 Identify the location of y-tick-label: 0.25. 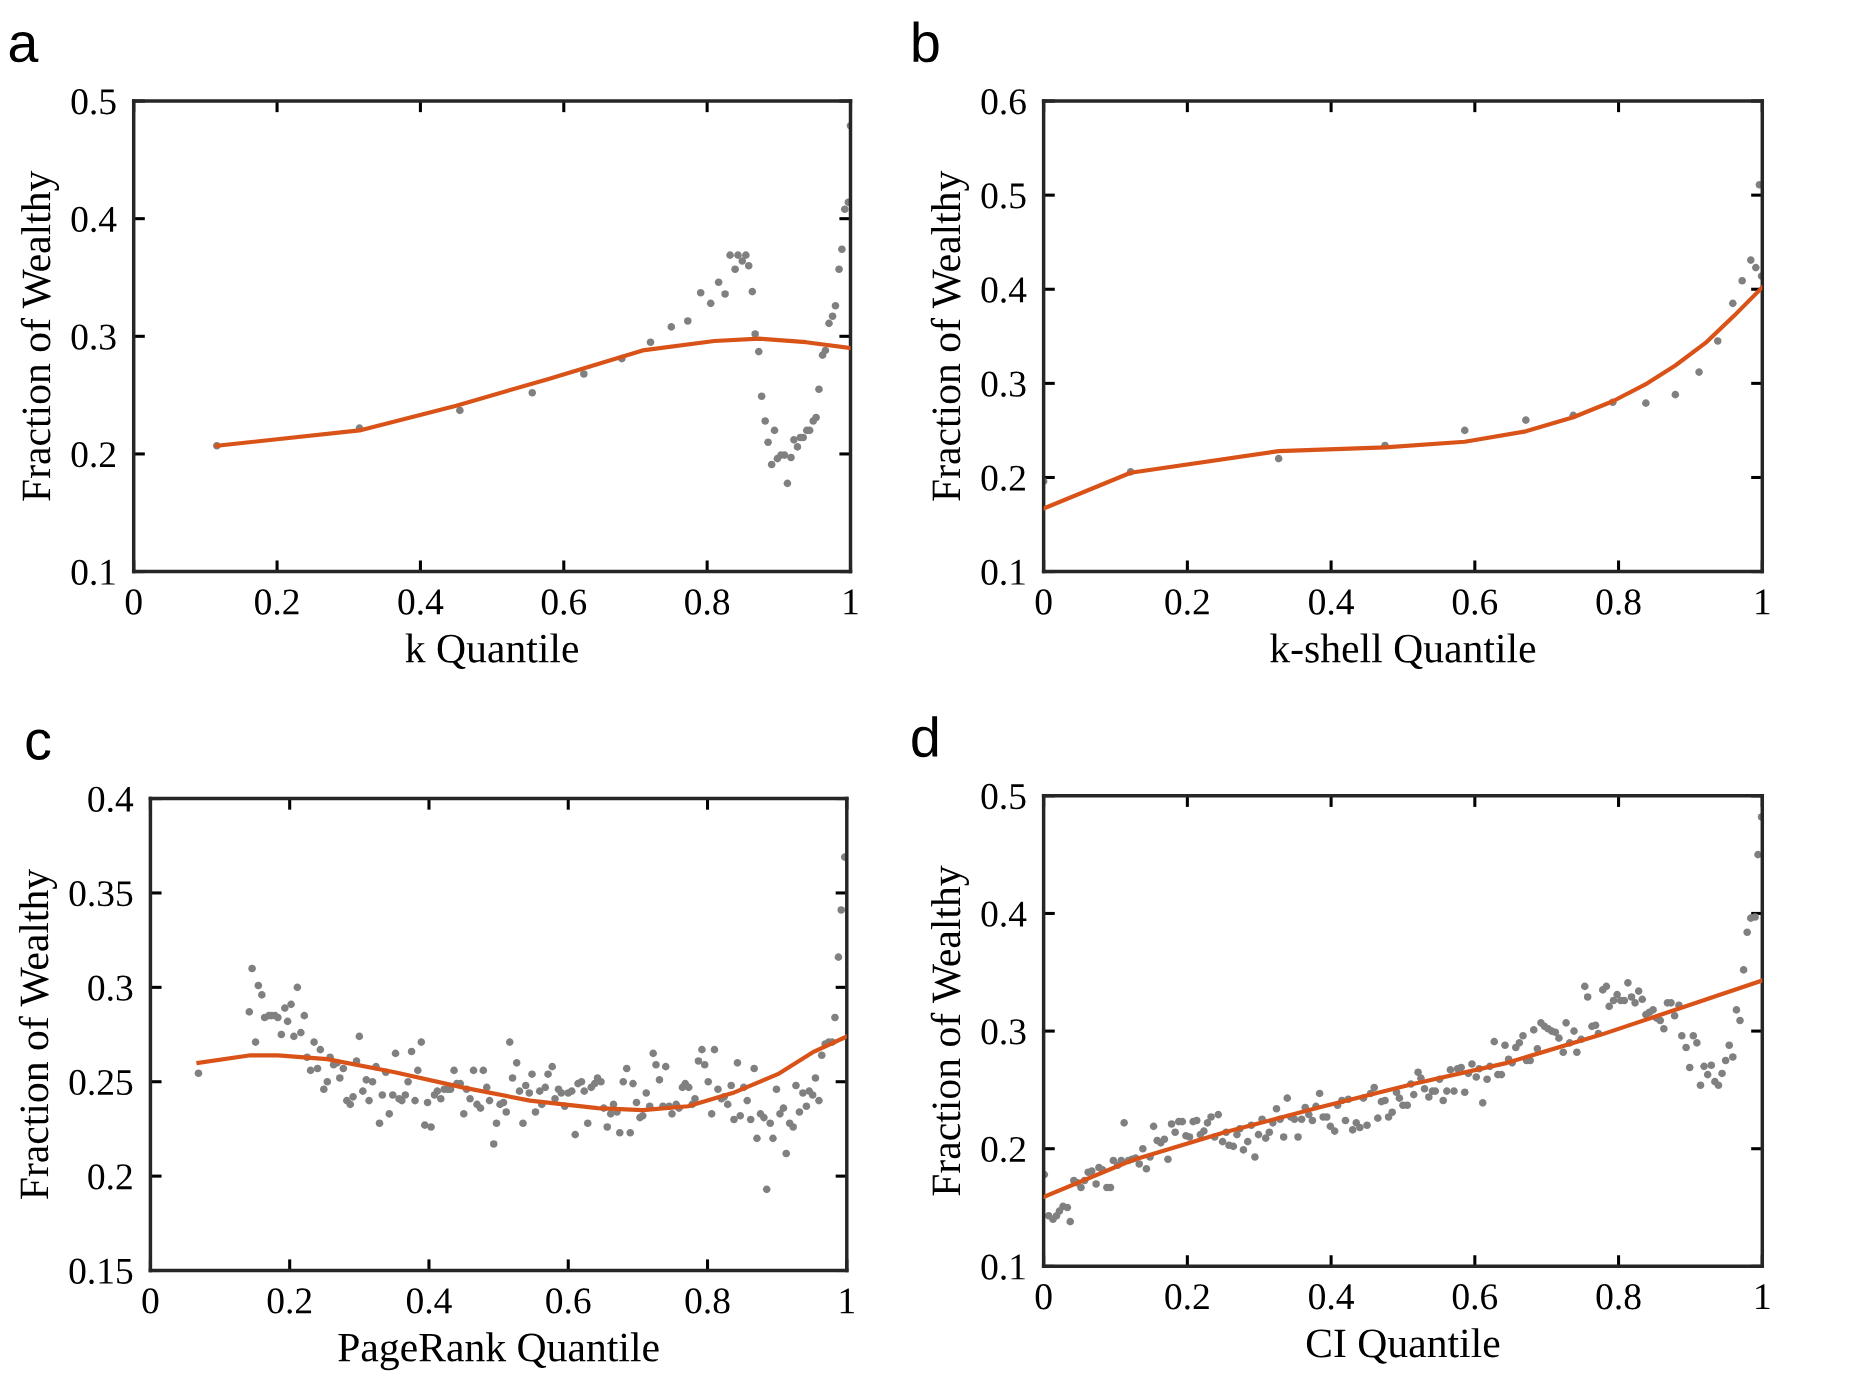
(101, 1082).